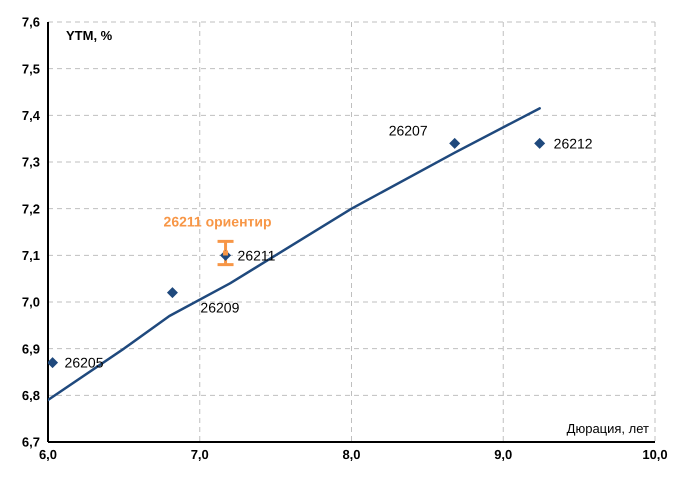  What do you see at coordinates (31, 22) in the screenshot?
I see `y-tick-label: 7,6` at bounding box center [31, 22].